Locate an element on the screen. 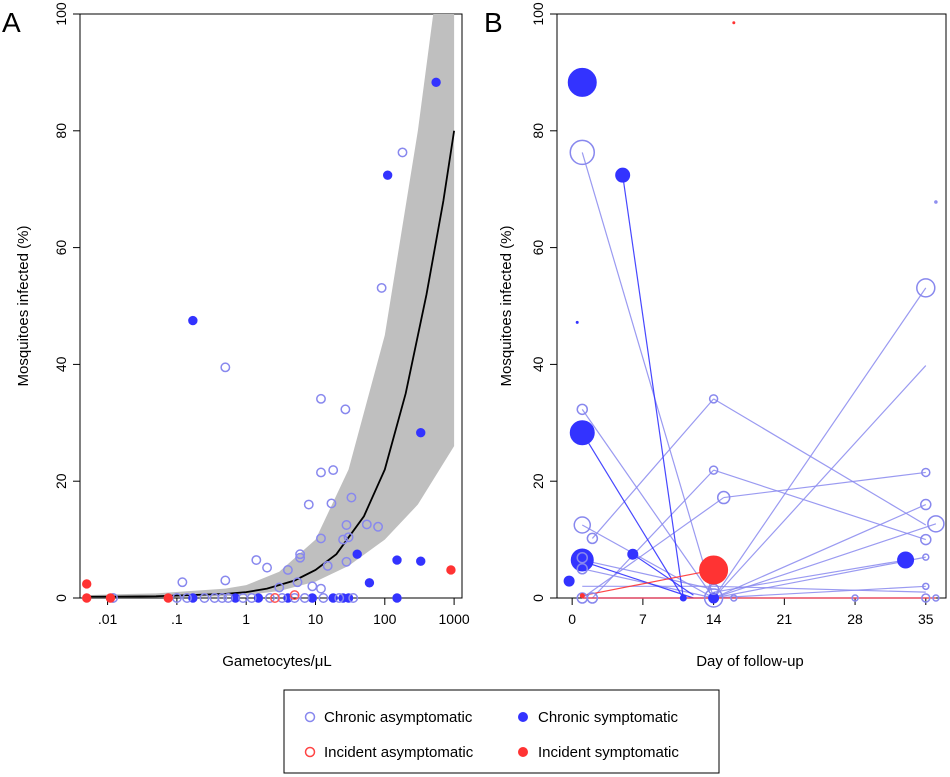 This screenshot has height=777, width=950. panel-a-x-tick-label: .01 is located at coordinates (108, 619).